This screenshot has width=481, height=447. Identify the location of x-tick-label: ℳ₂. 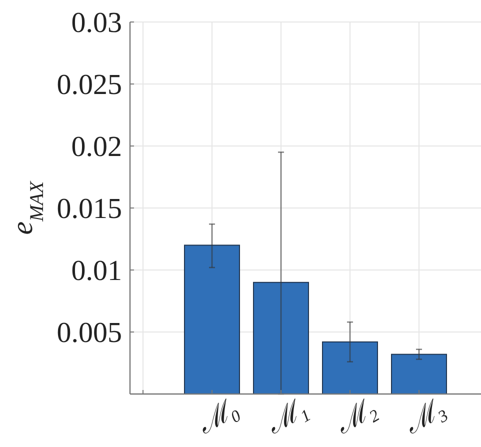
(356, 416).